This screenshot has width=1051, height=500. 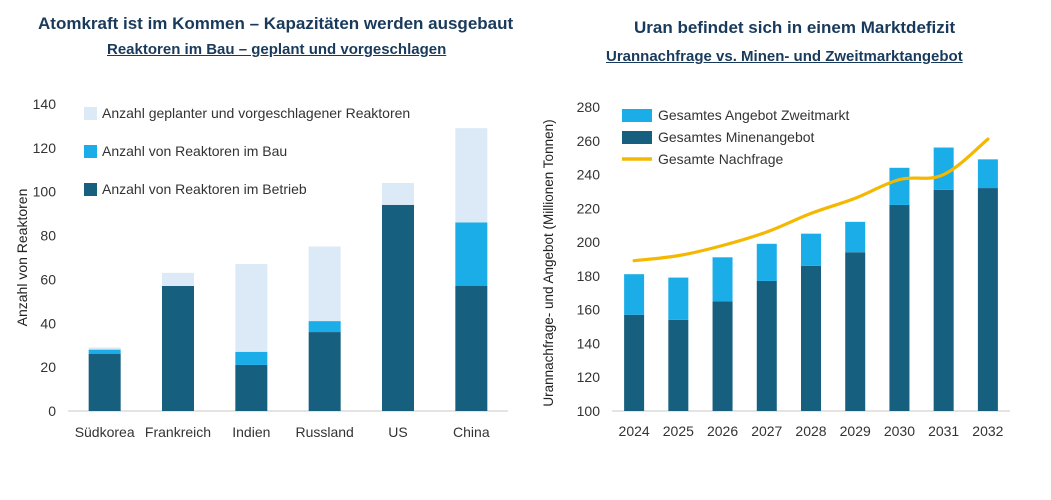 What do you see at coordinates (589, 175) in the screenshot?
I see `y-tick-label: 240` at bounding box center [589, 175].